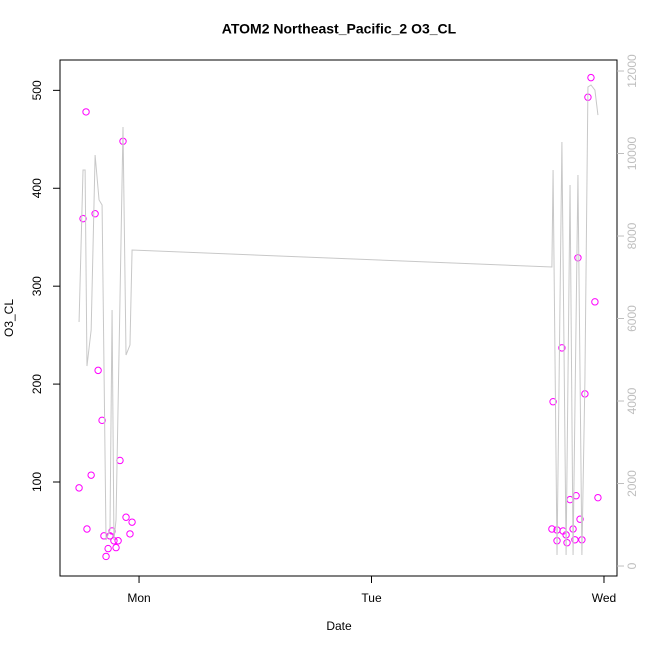 The height and width of the screenshot is (650, 650). I want to click on x-axis-label: Date, so click(339, 626).